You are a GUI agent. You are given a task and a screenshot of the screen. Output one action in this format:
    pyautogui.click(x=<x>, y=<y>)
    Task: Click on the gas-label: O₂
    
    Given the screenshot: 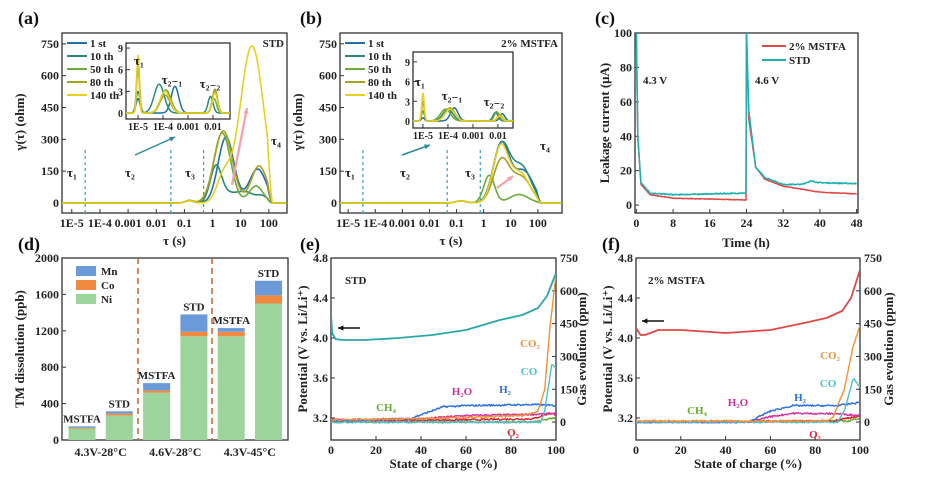 What is the action you would take?
    pyautogui.click(x=815, y=435)
    